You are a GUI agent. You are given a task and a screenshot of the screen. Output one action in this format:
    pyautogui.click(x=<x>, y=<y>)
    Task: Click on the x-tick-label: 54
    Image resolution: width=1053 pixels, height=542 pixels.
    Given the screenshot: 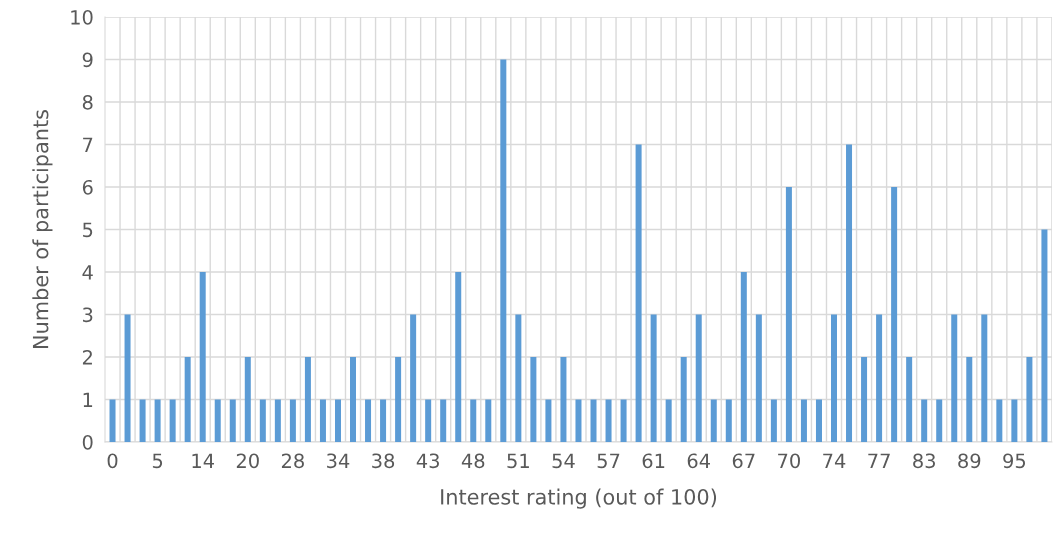 What is the action you would take?
    pyautogui.click(x=563, y=461)
    